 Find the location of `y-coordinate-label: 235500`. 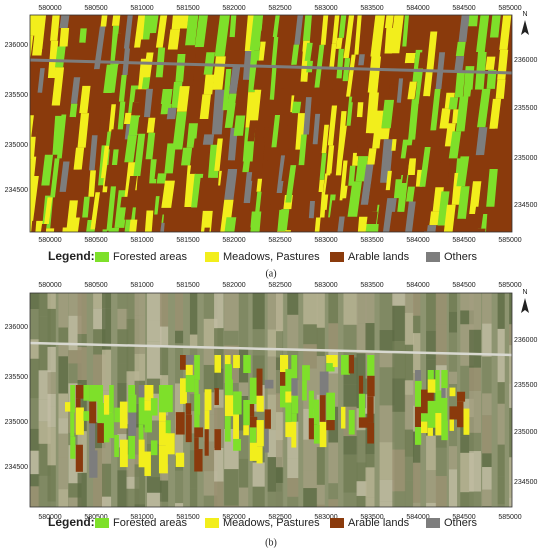

y-coordinate-label: 235500 is located at coordinates (16, 95).